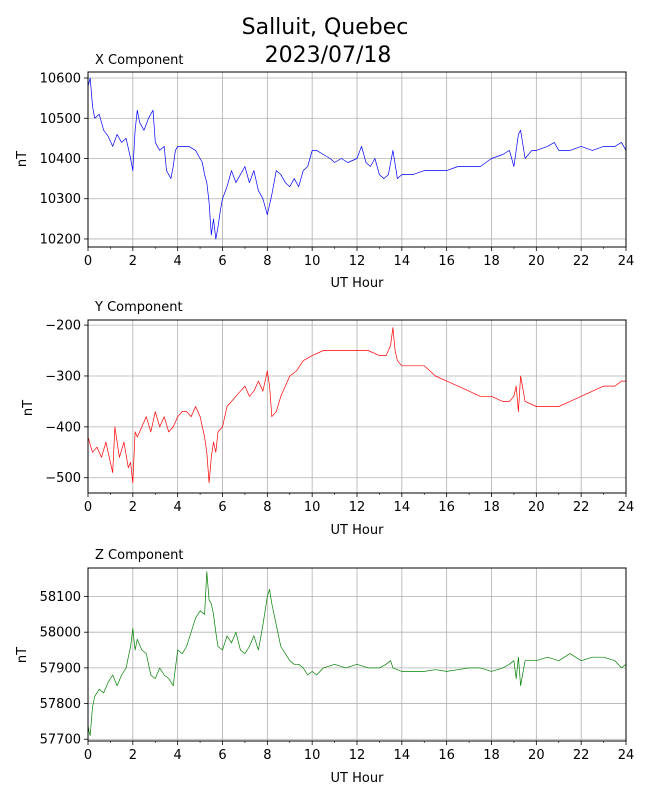 The image size is (650, 800). I want to click on y-component-xtick-label: 14, so click(402, 507).